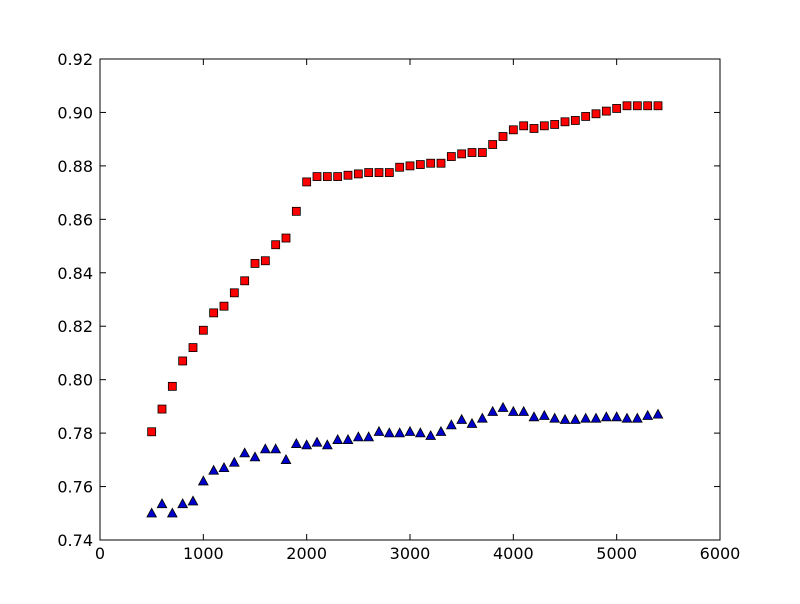 The image size is (800, 604). Describe the element at coordinates (720, 553) in the screenshot. I see `x-tick-label: 6000` at that location.